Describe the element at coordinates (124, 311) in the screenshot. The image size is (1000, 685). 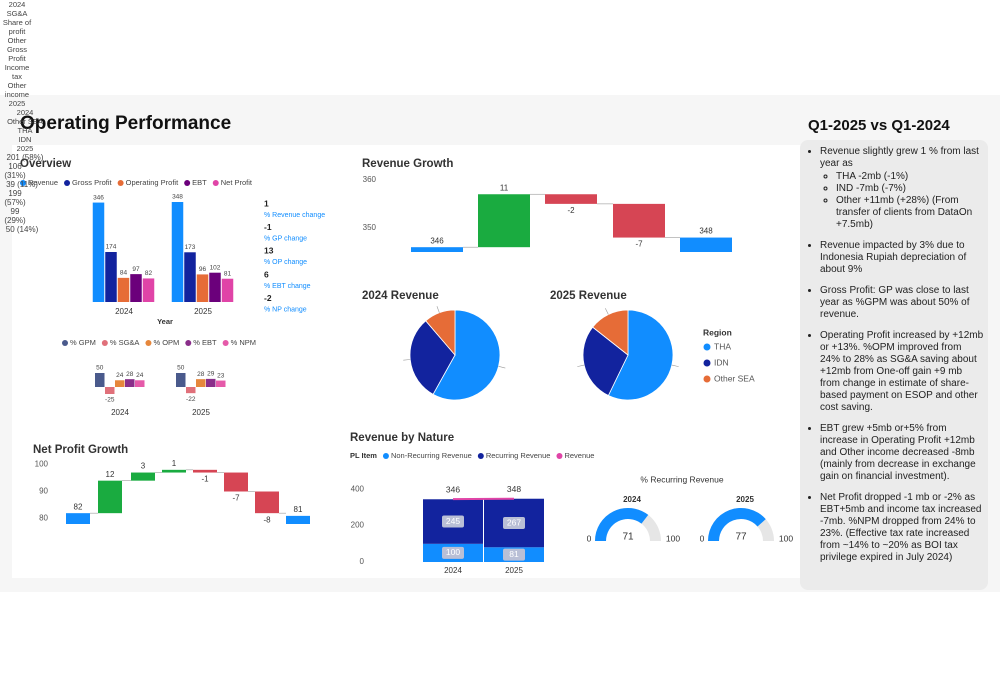
I see `x-tick-label: 2024` at that location.